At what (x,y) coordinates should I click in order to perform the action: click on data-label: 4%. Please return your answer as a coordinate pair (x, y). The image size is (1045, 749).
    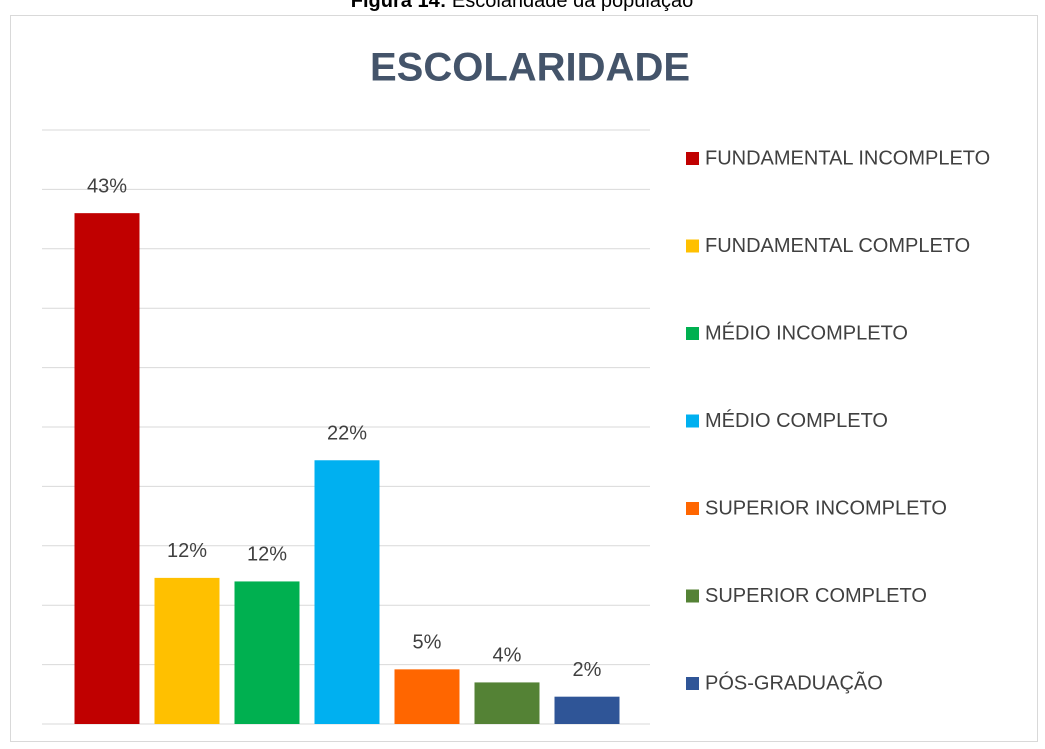
    Looking at the image, I should click on (507, 656).